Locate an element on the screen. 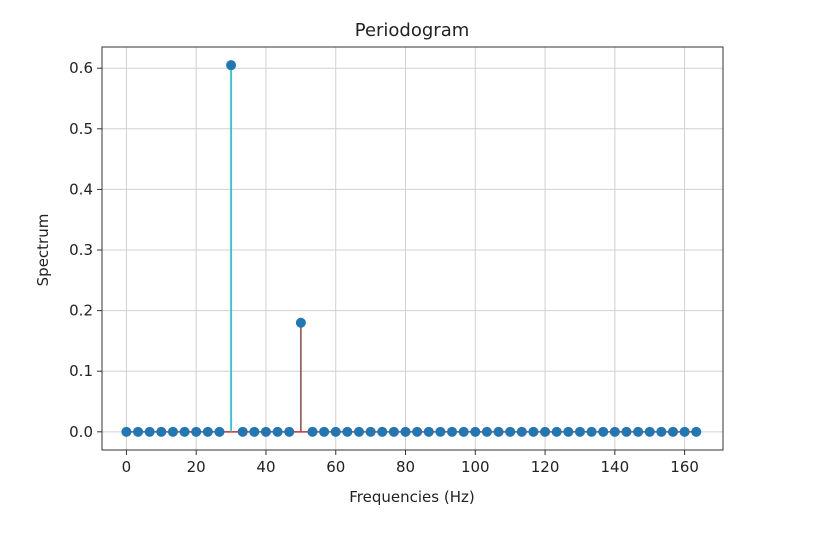  y-tick-label: 0.4 is located at coordinates (81, 189).